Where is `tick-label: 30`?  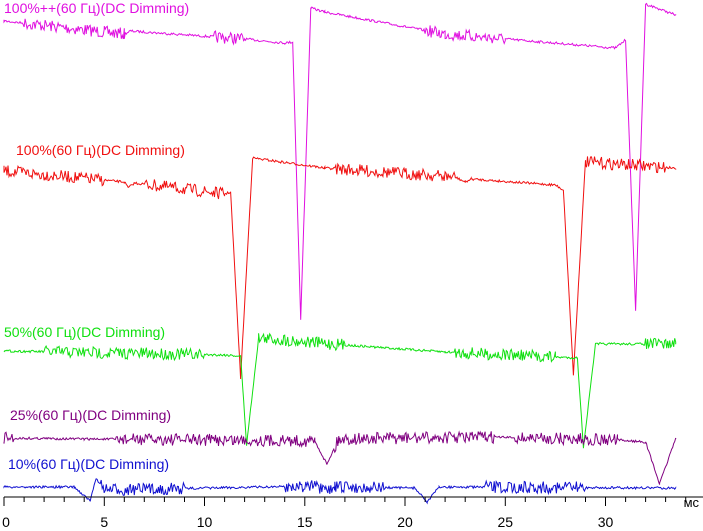
tick-label: 30 is located at coordinates (606, 522).